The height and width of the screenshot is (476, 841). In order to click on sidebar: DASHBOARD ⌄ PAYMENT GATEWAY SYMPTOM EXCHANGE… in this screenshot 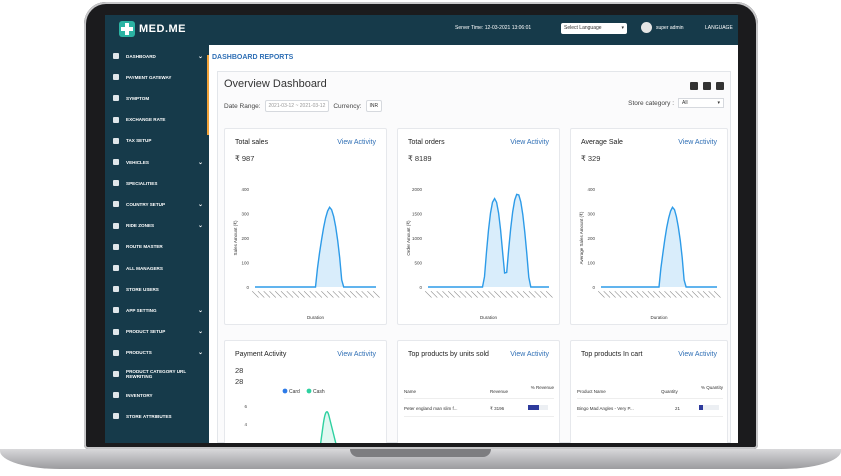, I will do `click(157, 244)`.